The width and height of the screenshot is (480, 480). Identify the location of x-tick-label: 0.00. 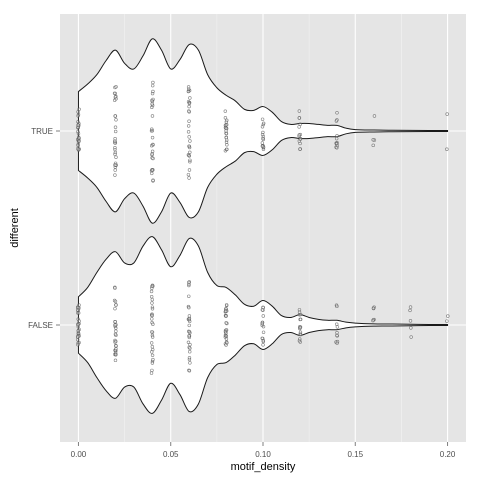
(79, 454).